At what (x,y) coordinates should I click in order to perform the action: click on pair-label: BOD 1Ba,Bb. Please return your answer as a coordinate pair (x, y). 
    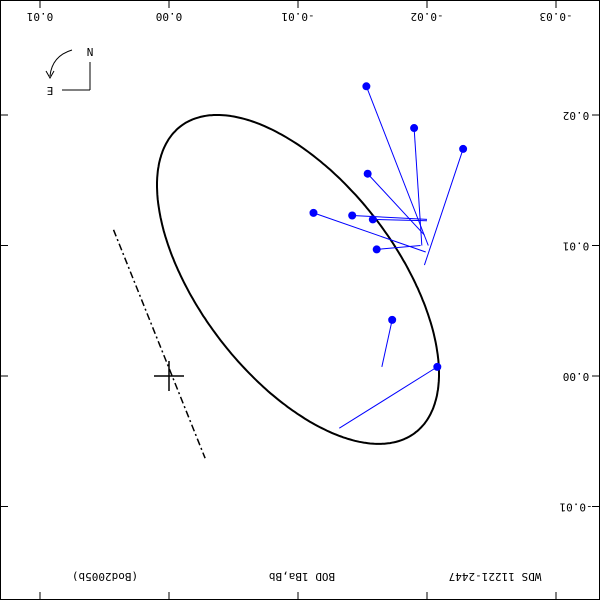
    Looking at the image, I should click on (302, 576).